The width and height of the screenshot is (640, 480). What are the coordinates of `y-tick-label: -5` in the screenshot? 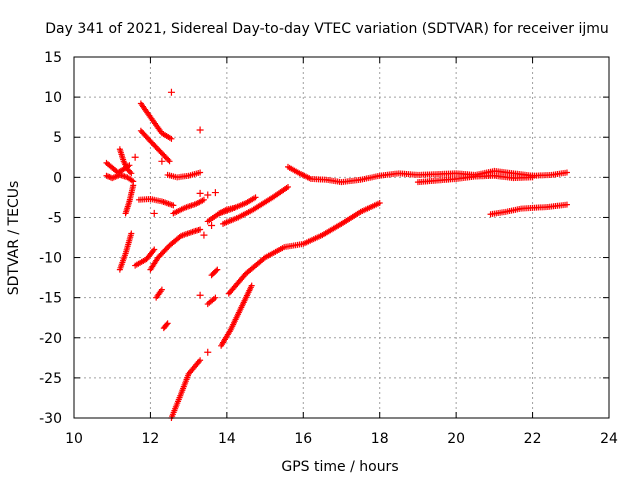 It's located at (55, 218).